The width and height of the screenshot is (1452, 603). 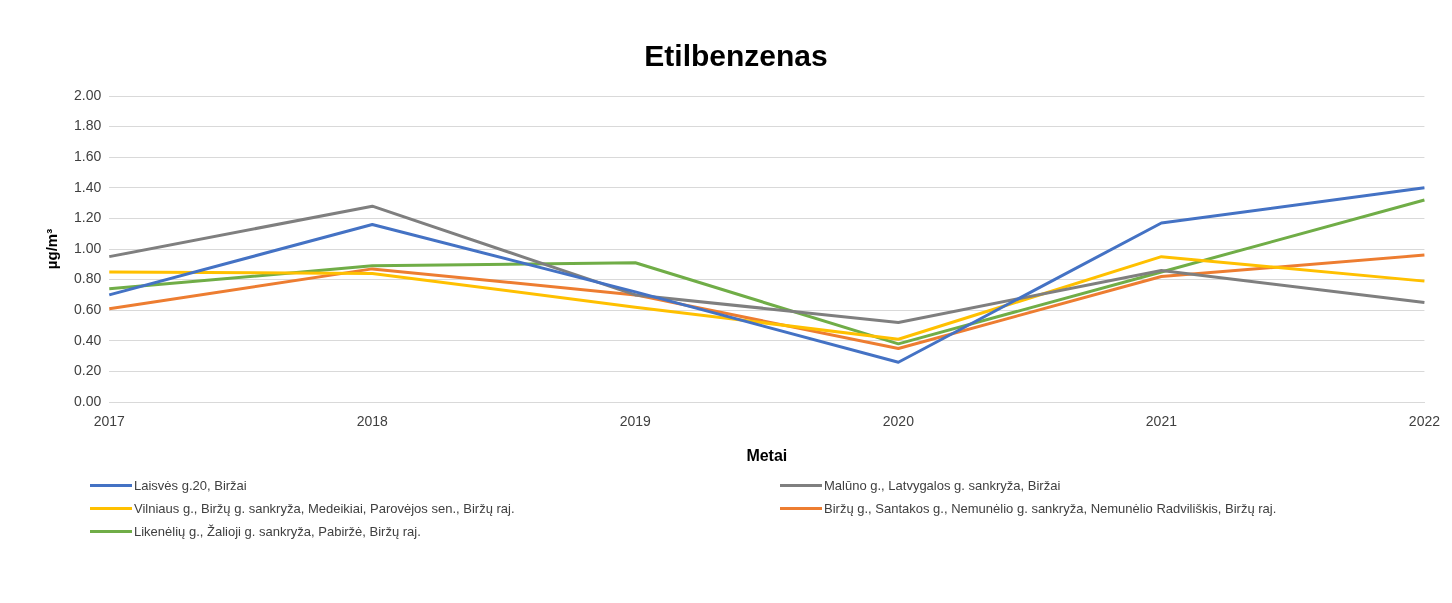 I want to click on y-tick-label: 0.00, so click(x=88, y=400).